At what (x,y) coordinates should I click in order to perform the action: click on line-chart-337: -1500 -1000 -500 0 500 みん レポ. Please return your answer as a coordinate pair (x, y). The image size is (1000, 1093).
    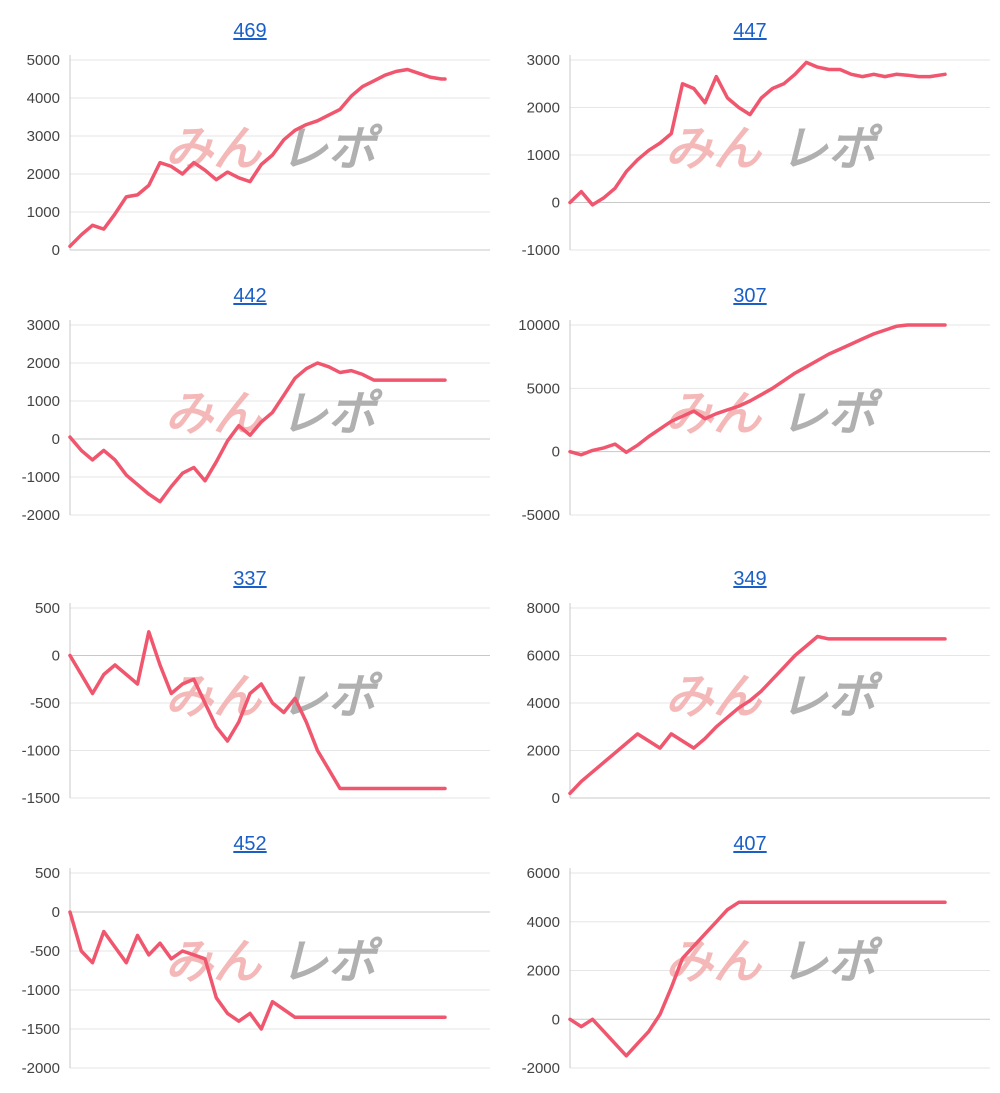
    Looking at the image, I should click on (256, 703).